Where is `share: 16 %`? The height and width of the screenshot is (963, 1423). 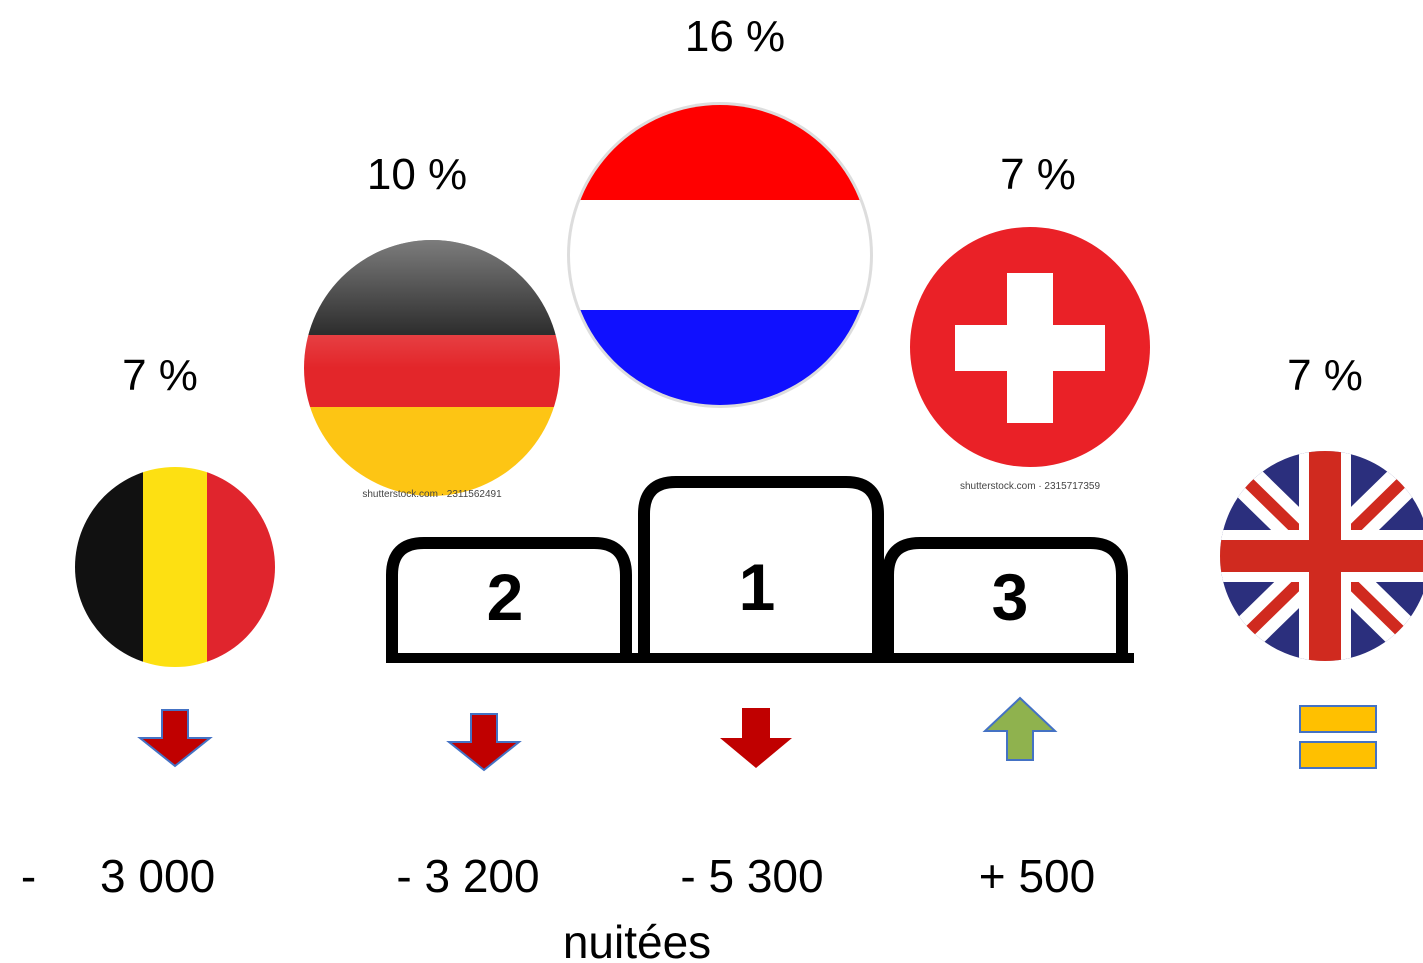 share: 16 % is located at coordinates (735, 36).